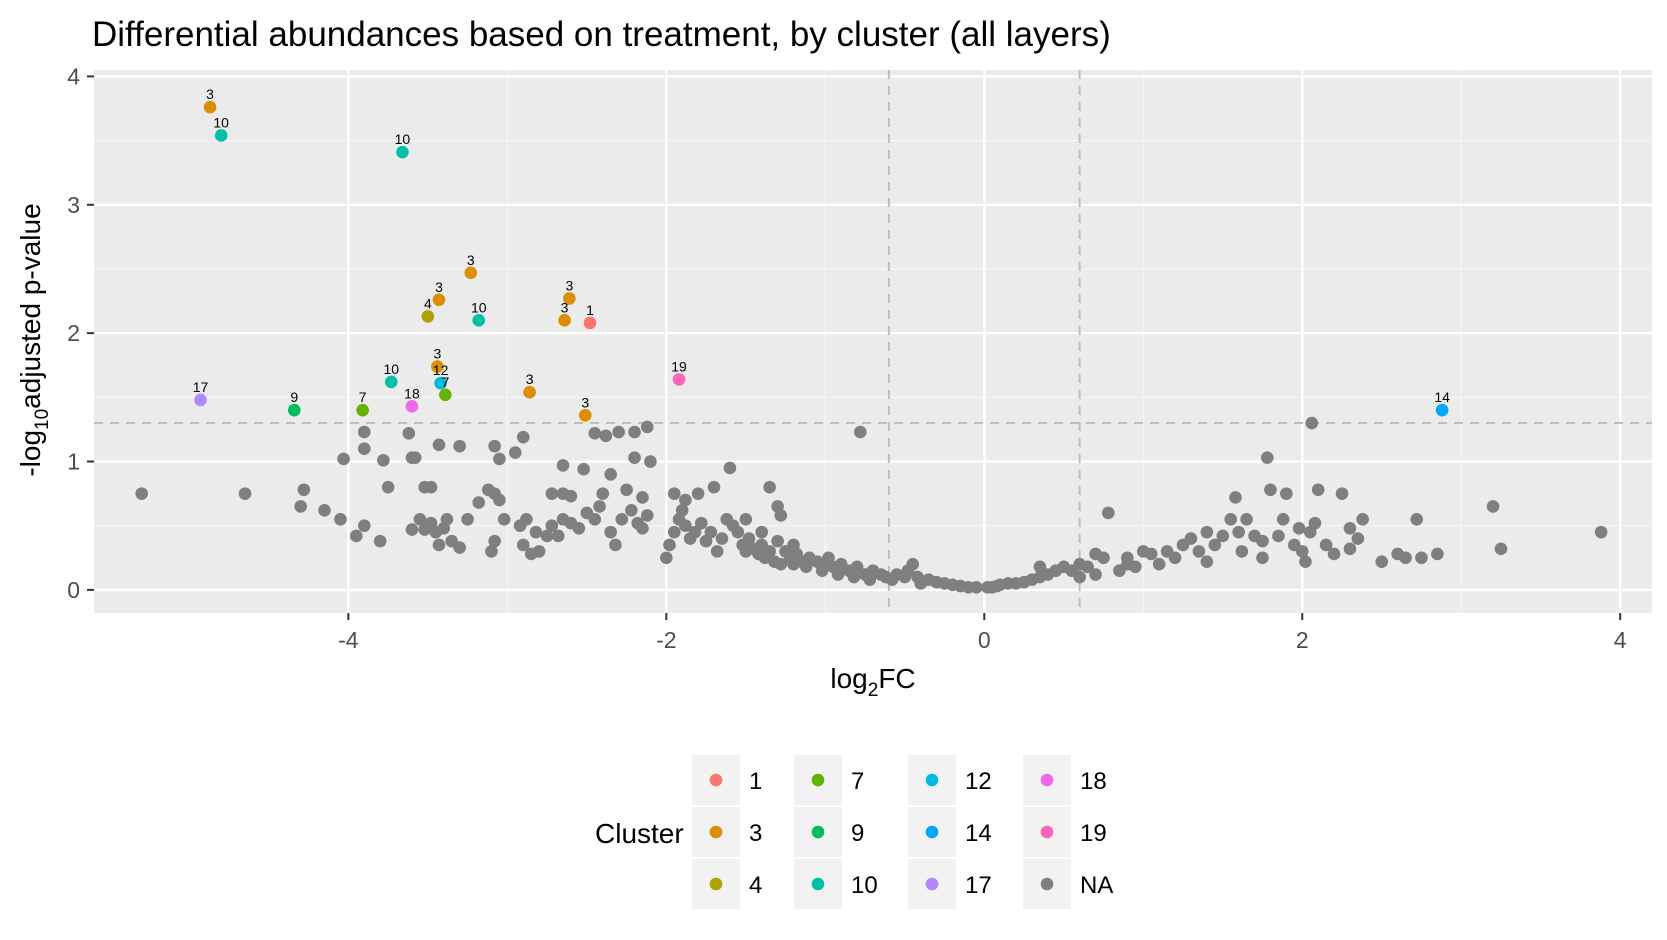 This screenshot has width=1667, height=940. I want to click on legend-label: 12, so click(978, 781).